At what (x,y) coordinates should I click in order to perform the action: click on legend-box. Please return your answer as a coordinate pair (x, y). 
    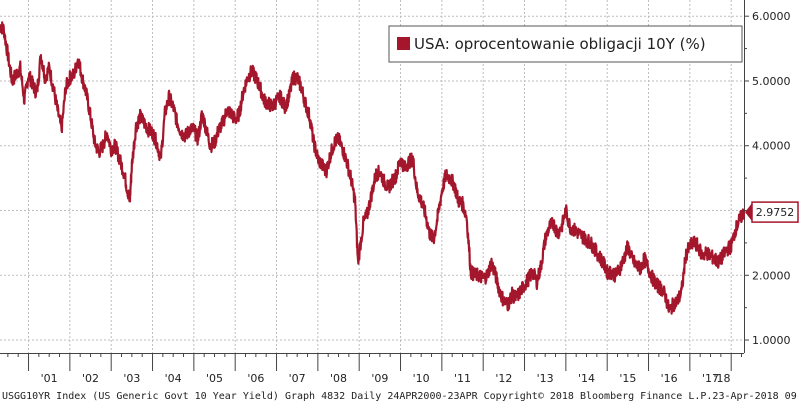
    Looking at the image, I should click on (565, 44).